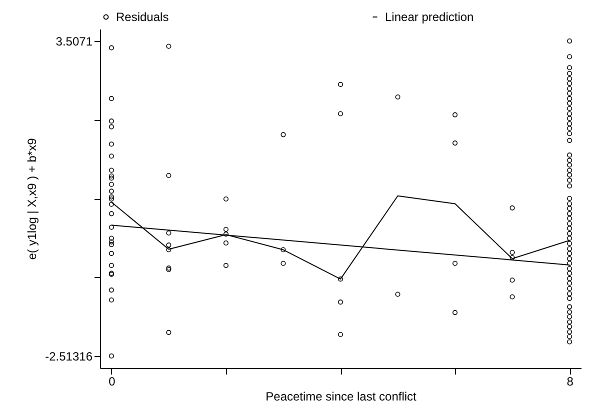  I want to click on y-tick-label: 3.5071, so click(74, 41).